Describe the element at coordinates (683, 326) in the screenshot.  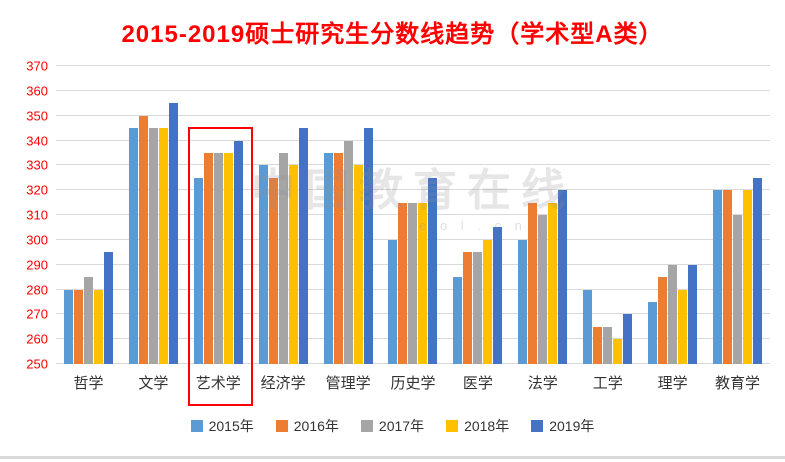
I see `bar-series3-cat9` at that location.